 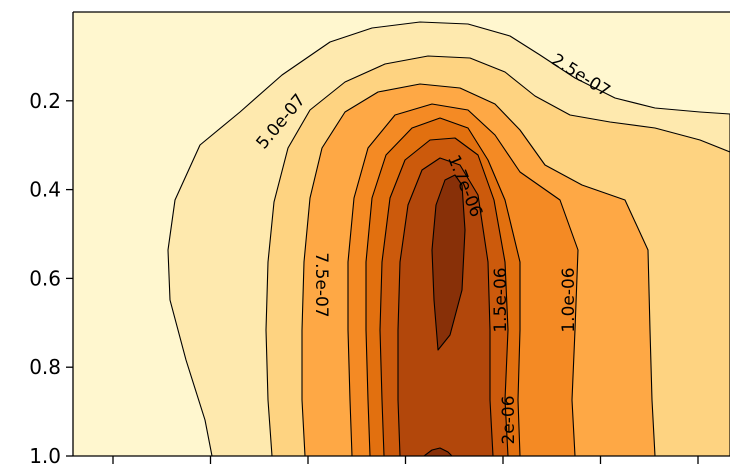 What do you see at coordinates (45, 190) in the screenshot?
I see `y-tick-label: 0.4` at bounding box center [45, 190].